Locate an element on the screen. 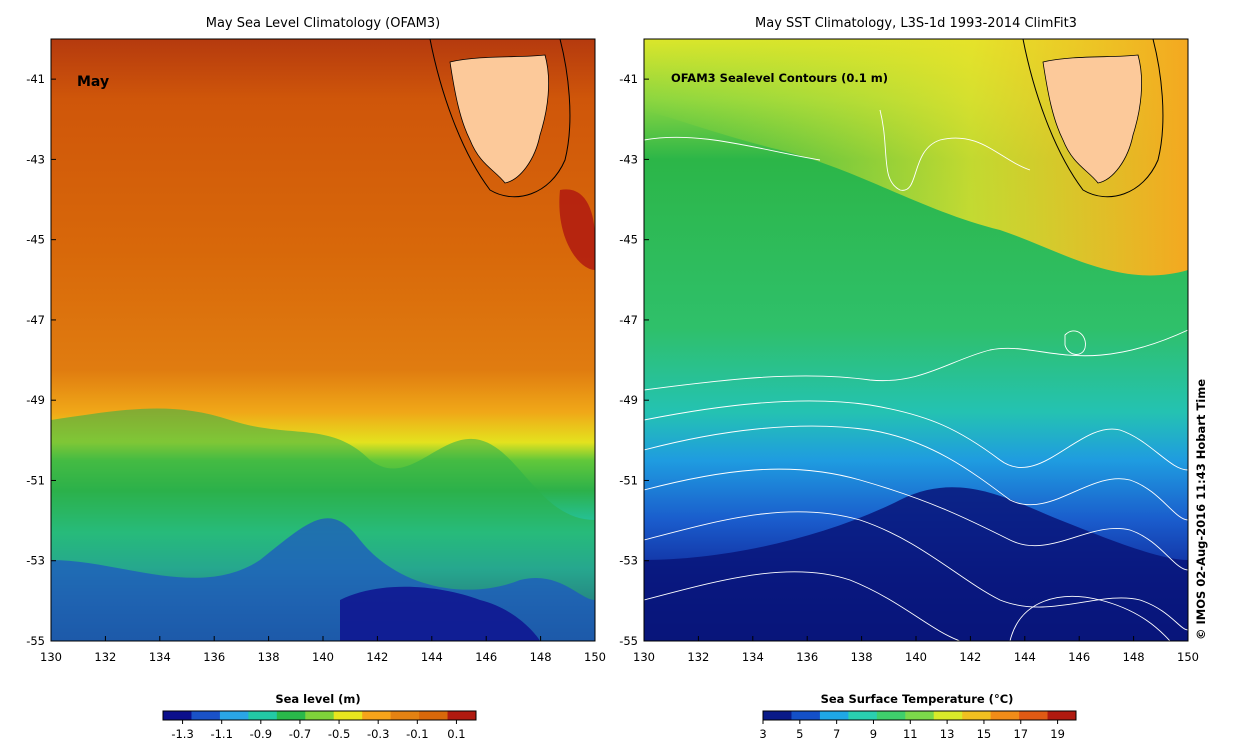  right-colorbar-label: Sea Surface Temperature (°C) is located at coordinates (917, 699).